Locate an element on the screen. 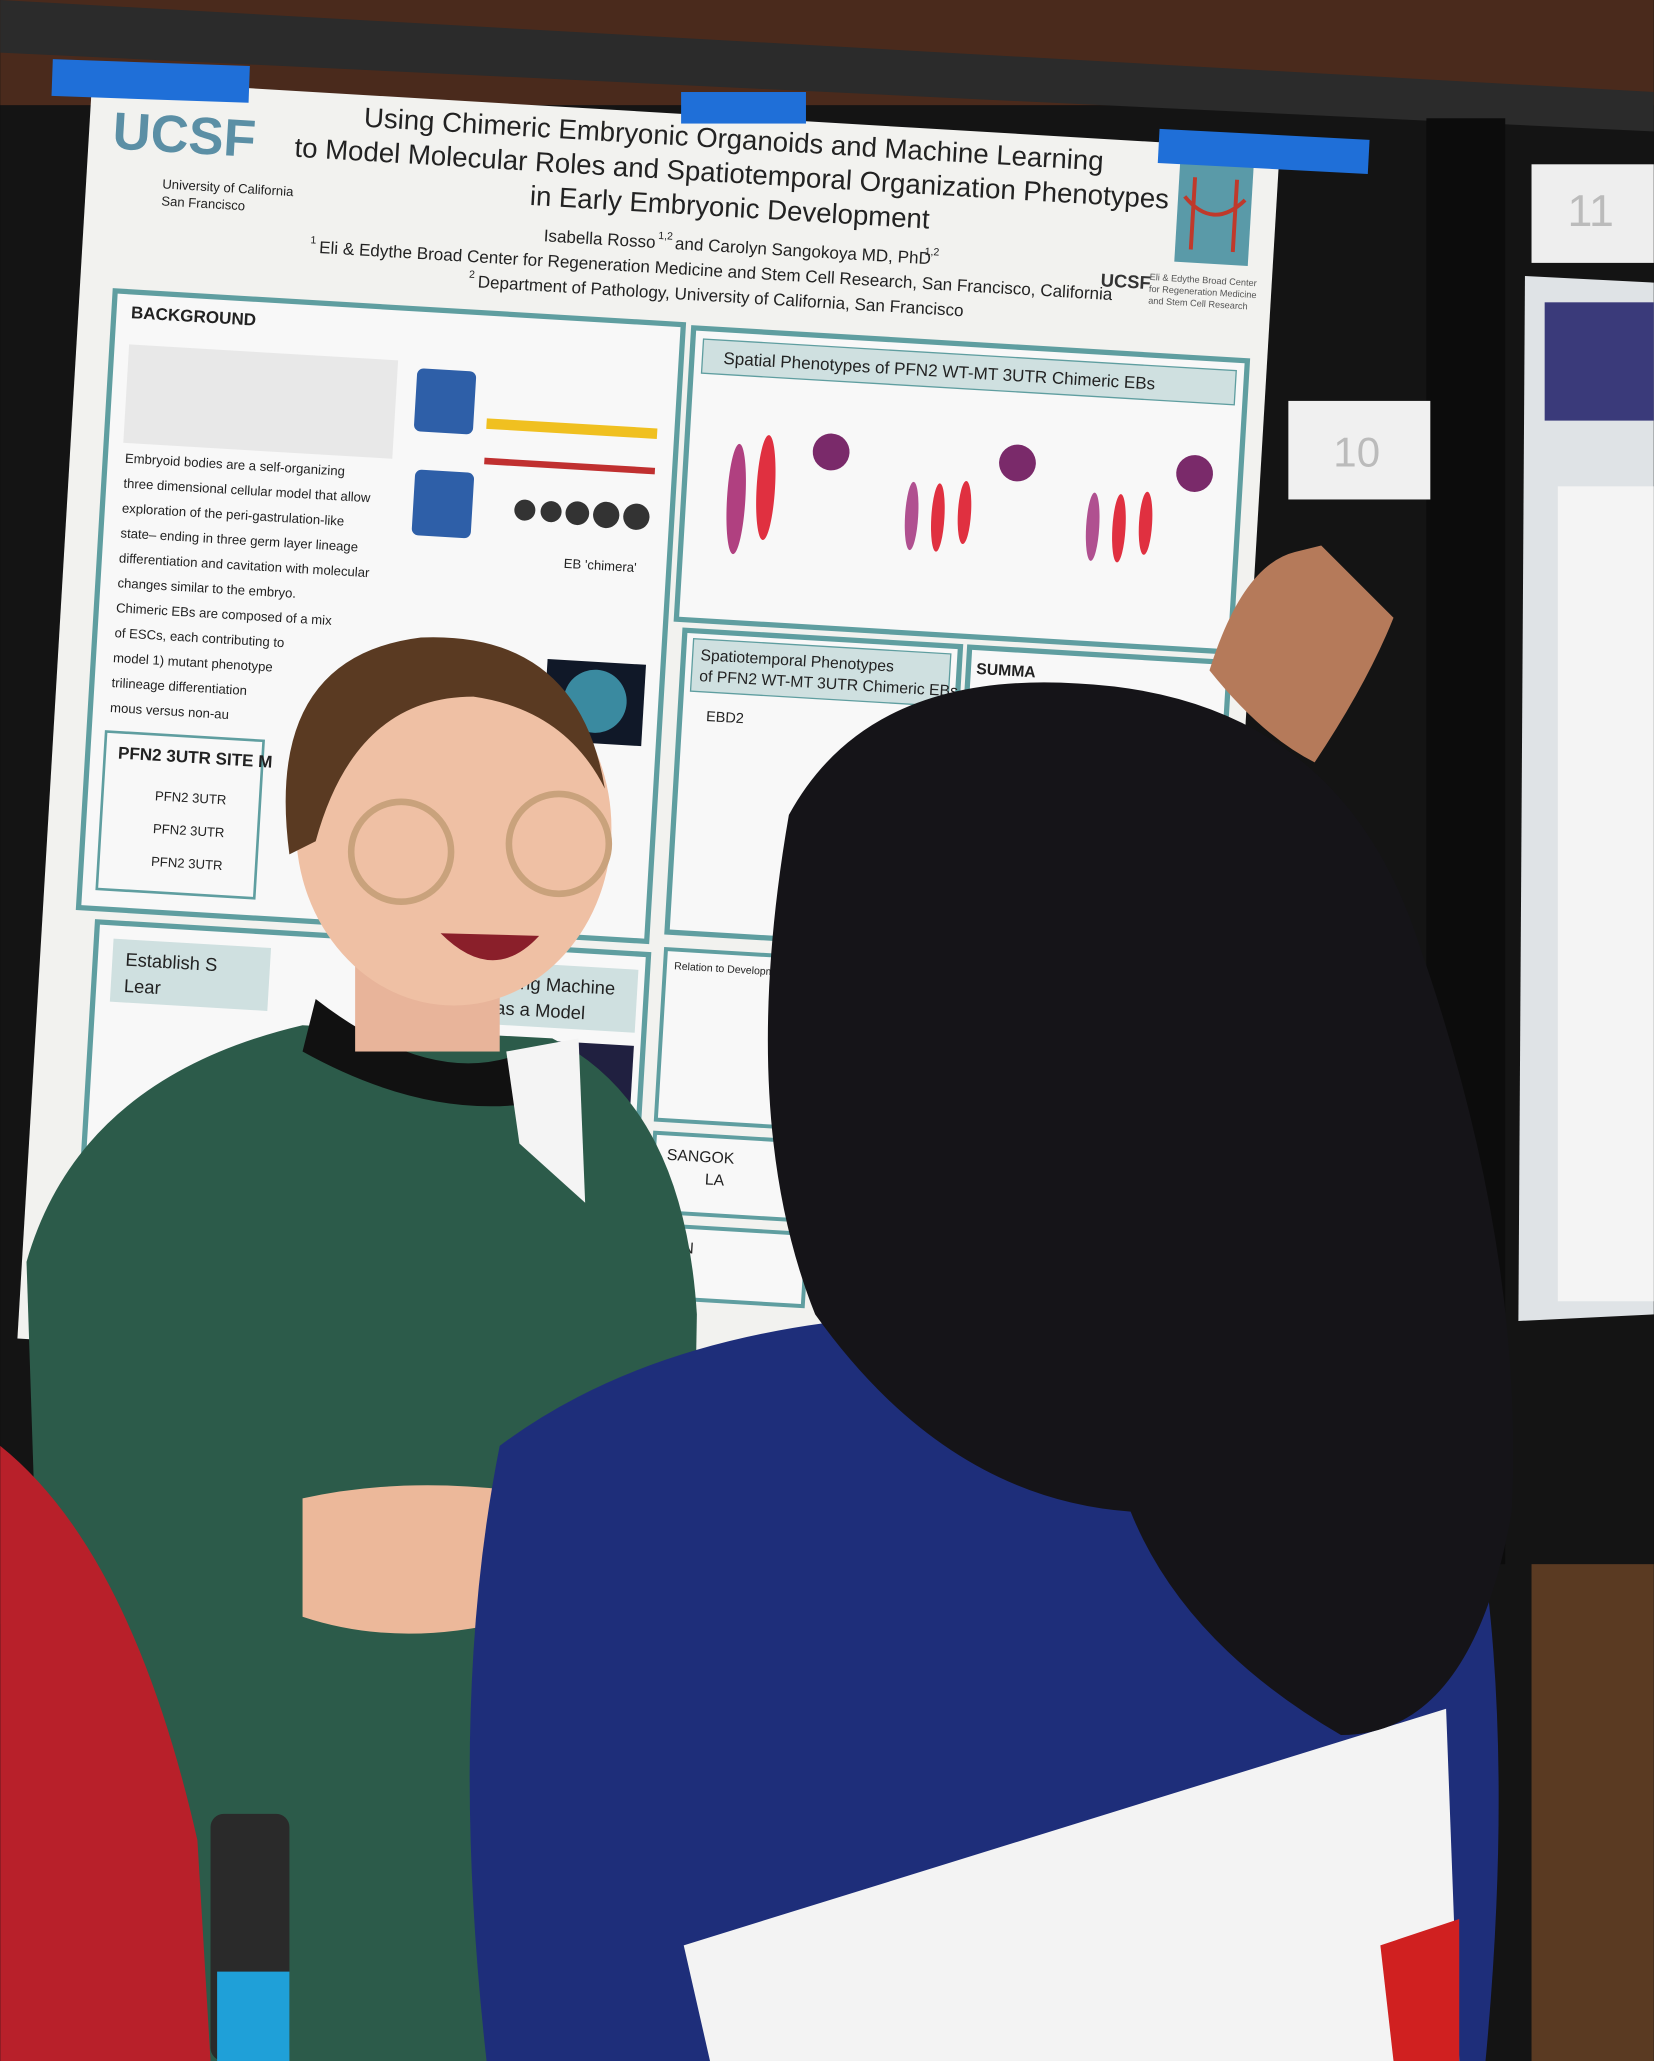  name-tag is located at coordinates (546, 1120).